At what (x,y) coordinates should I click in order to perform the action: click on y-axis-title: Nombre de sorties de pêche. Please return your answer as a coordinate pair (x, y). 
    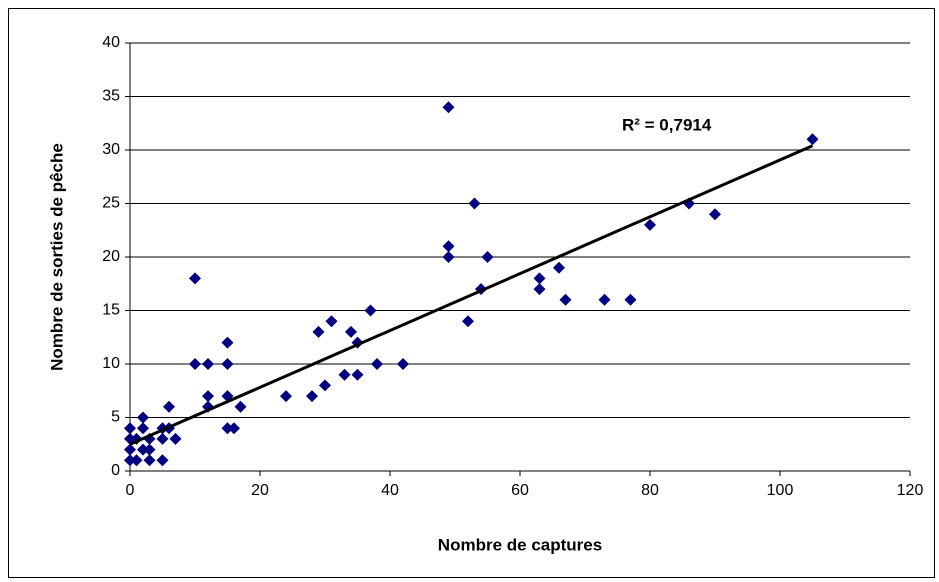
    Looking at the image, I should click on (56, 257).